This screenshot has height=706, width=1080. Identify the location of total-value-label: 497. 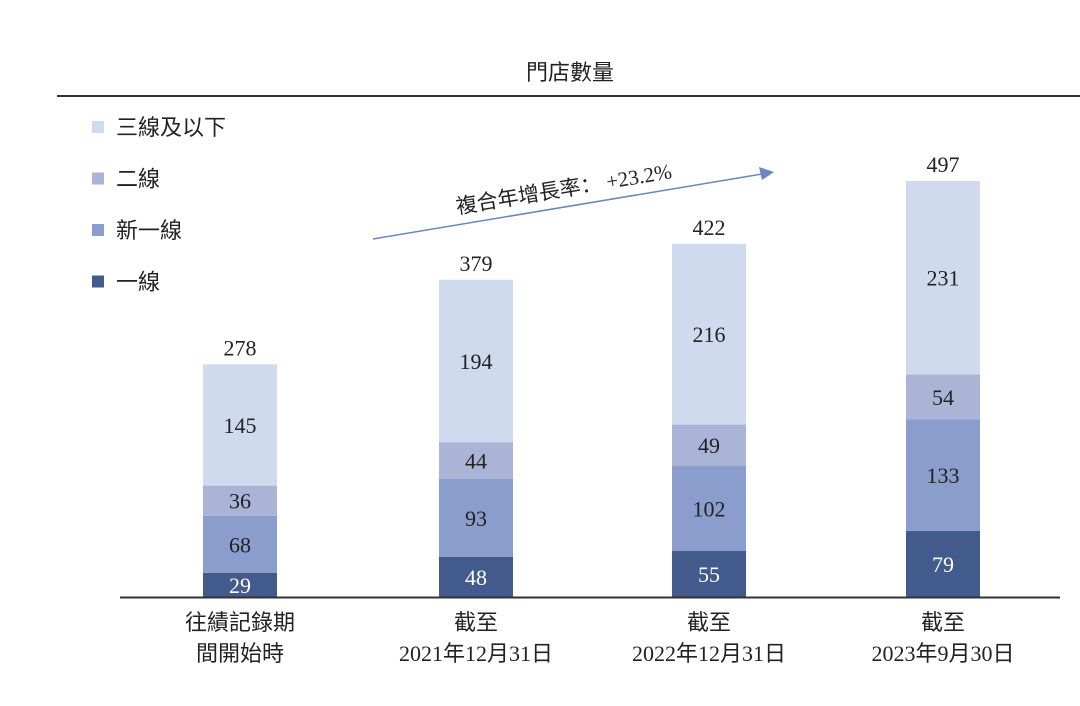
(943, 164).